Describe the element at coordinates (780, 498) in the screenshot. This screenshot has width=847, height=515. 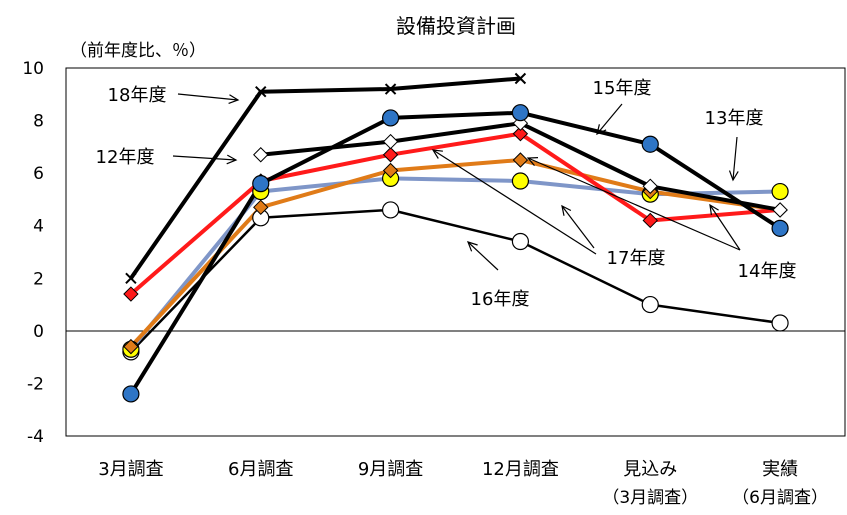
I see `x-tick-sublabel: （6月調査）` at that location.